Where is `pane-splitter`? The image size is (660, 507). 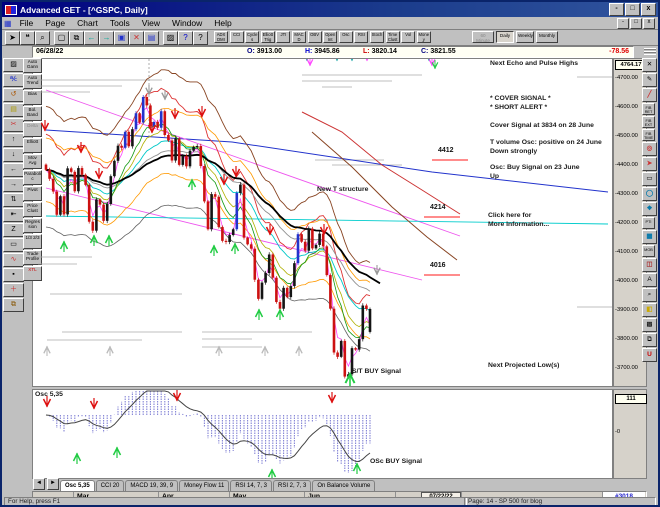 pane-splitter is located at coordinates (339, 388).